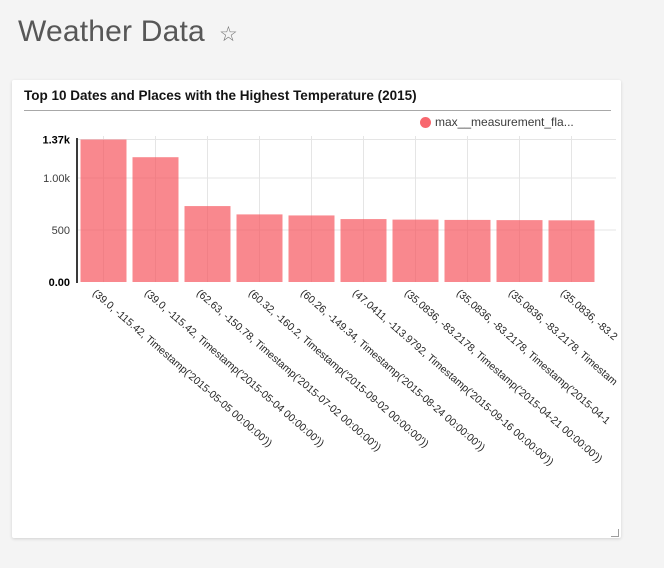 This screenshot has width=664, height=568. What do you see at coordinates (111, 31) in the screenshot?
I see `page-title: Weather Data` at bounding box center [111, 31].